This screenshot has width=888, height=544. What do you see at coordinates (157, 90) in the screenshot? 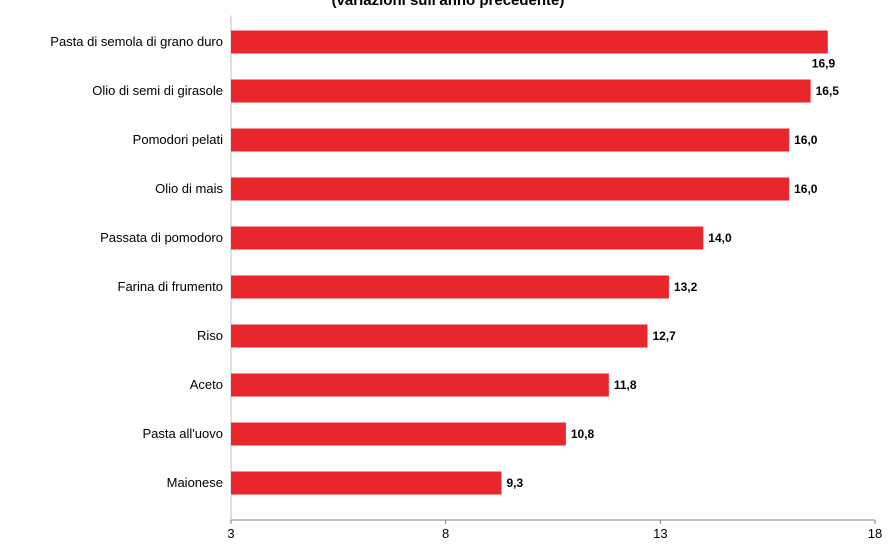
I see `category-label: Olio di semi di girasole` at bounding box center [157, 90].